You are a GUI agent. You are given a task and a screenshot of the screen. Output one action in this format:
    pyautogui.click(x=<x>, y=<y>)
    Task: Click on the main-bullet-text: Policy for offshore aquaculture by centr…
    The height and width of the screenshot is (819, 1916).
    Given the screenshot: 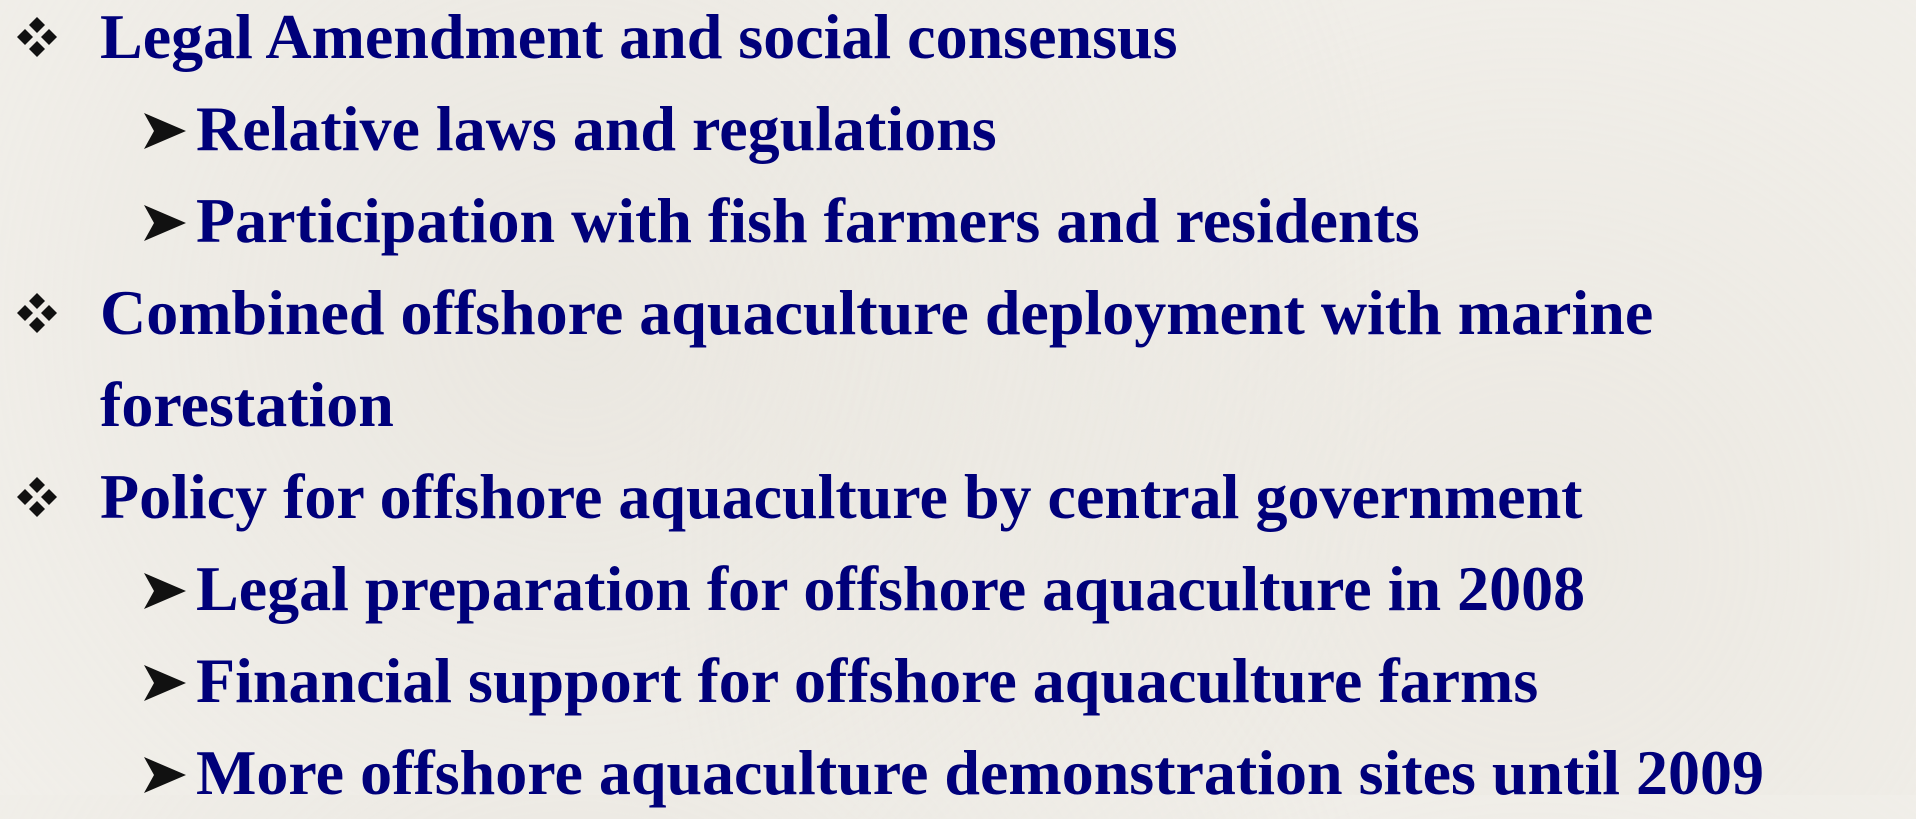 What is the action you would take?
    pyautogui.click(x=841, y=496)
    